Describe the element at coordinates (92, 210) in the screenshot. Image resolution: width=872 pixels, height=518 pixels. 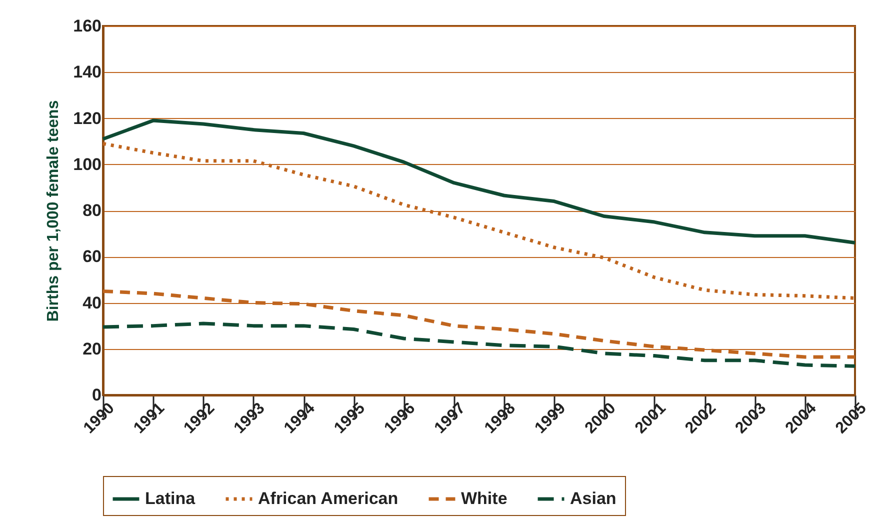
I see `y-tick-label: 80` at that location.